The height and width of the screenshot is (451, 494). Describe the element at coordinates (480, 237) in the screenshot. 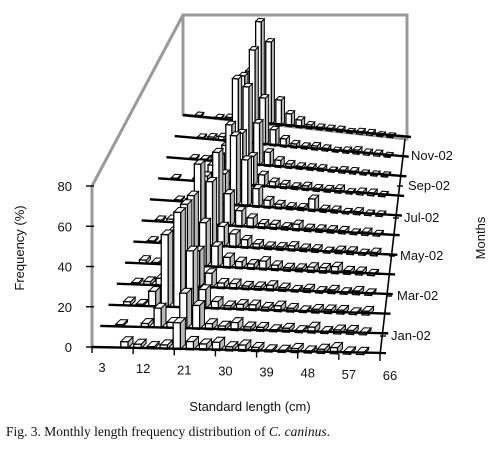

I see `months-axis-label: Months` at that location.